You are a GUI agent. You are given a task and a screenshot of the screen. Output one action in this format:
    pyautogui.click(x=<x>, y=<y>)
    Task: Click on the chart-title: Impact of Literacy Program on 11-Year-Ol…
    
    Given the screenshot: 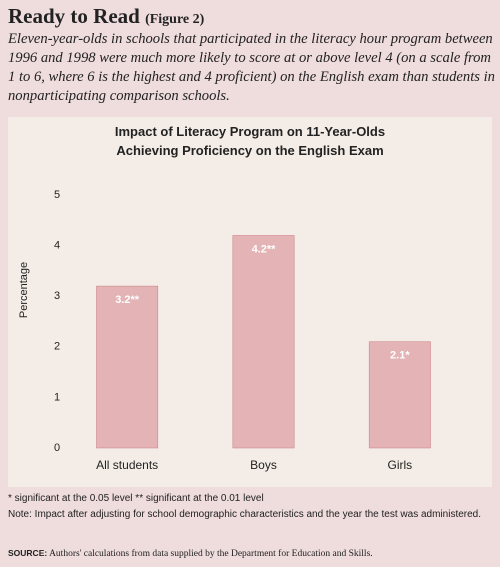 What is the action you would take?
    pyautogui.click(x=250, y=141)
    